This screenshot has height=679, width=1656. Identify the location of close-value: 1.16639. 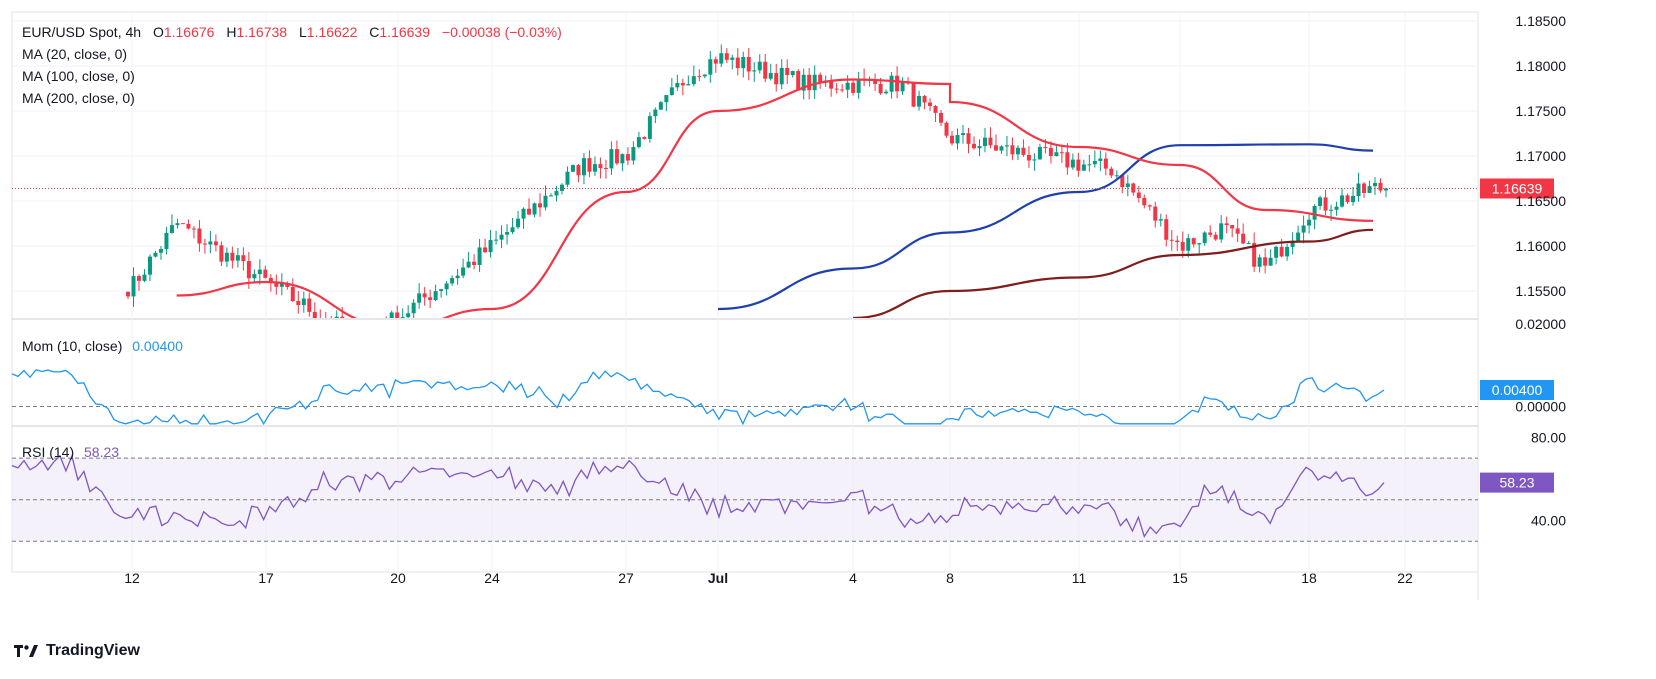
(404, 32).